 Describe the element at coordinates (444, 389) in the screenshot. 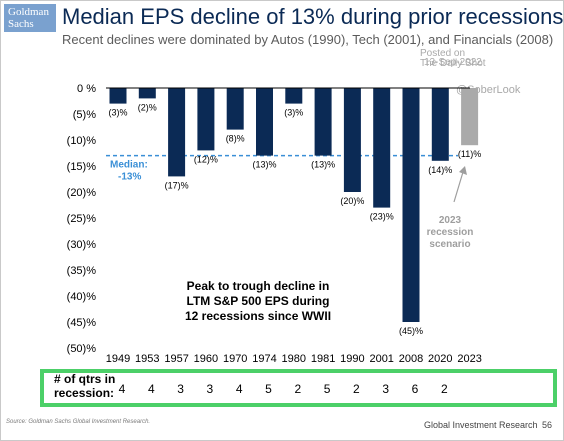

I see `quarters-value-2020: 2` at that location.